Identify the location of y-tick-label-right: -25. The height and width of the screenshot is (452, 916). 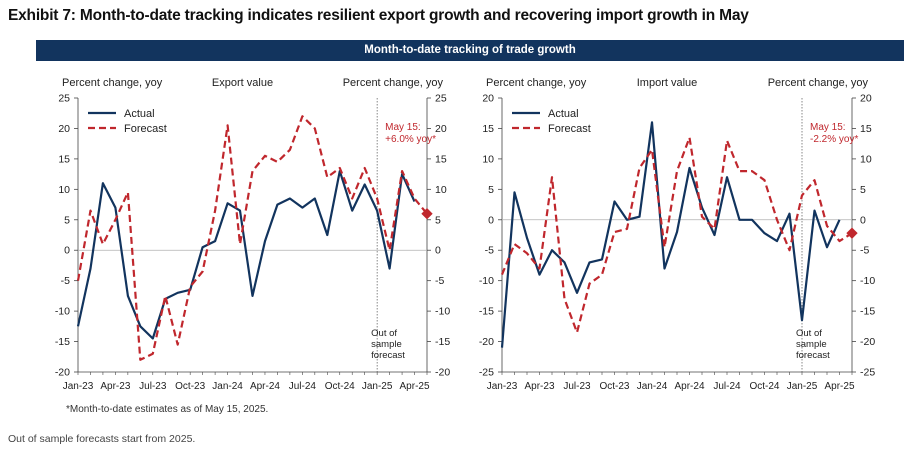
(867, 373).